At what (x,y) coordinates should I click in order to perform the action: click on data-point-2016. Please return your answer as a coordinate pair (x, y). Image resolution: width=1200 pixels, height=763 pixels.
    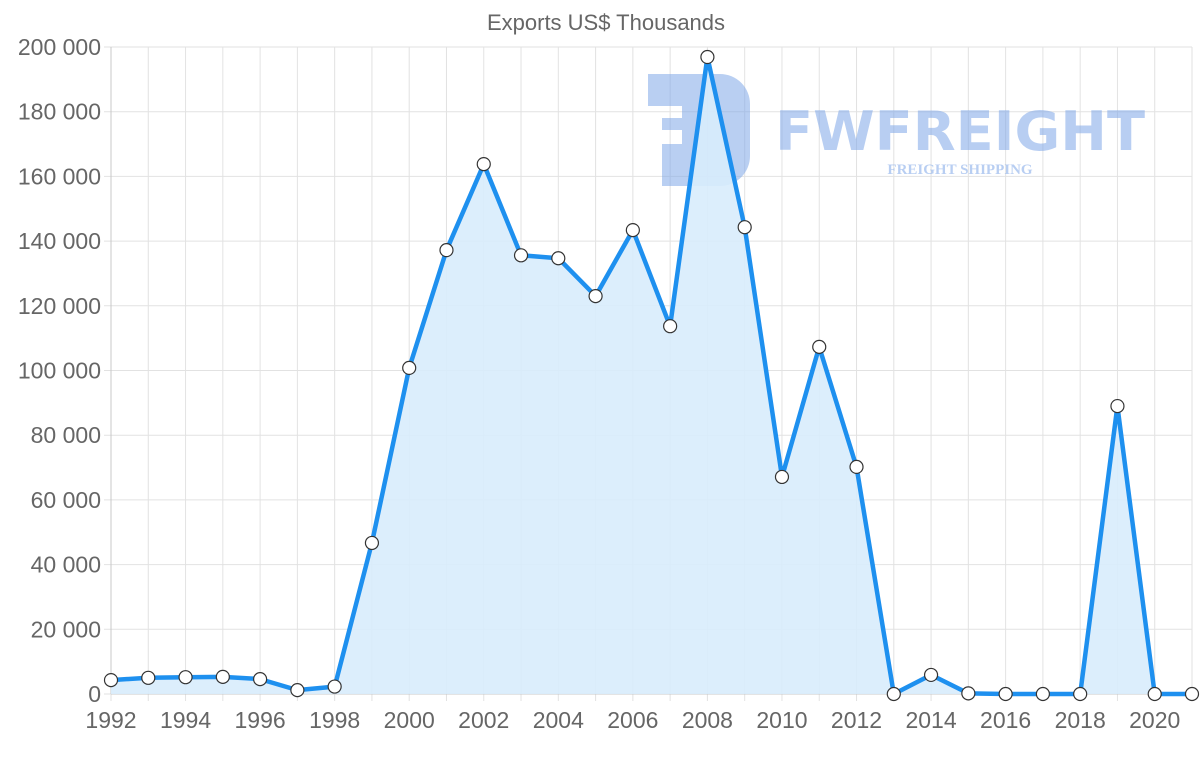
    Looking at the image, I should click on (1005, 694).